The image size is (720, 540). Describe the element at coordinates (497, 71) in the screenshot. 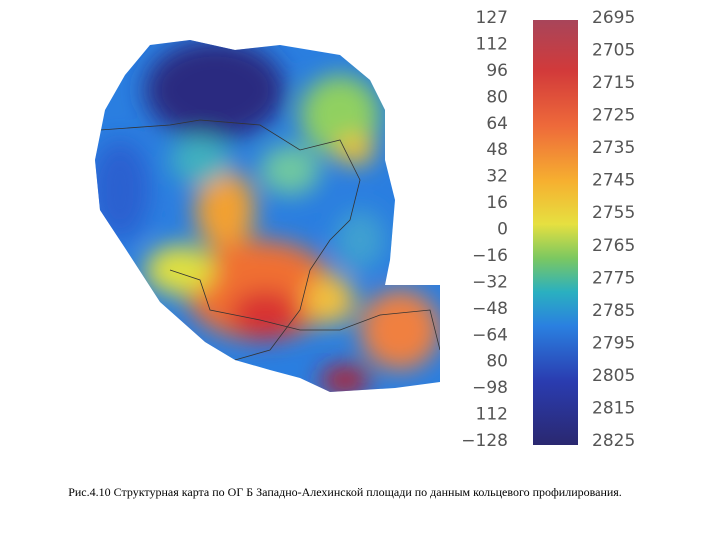

I see `left-scale-label: 96` at that location.